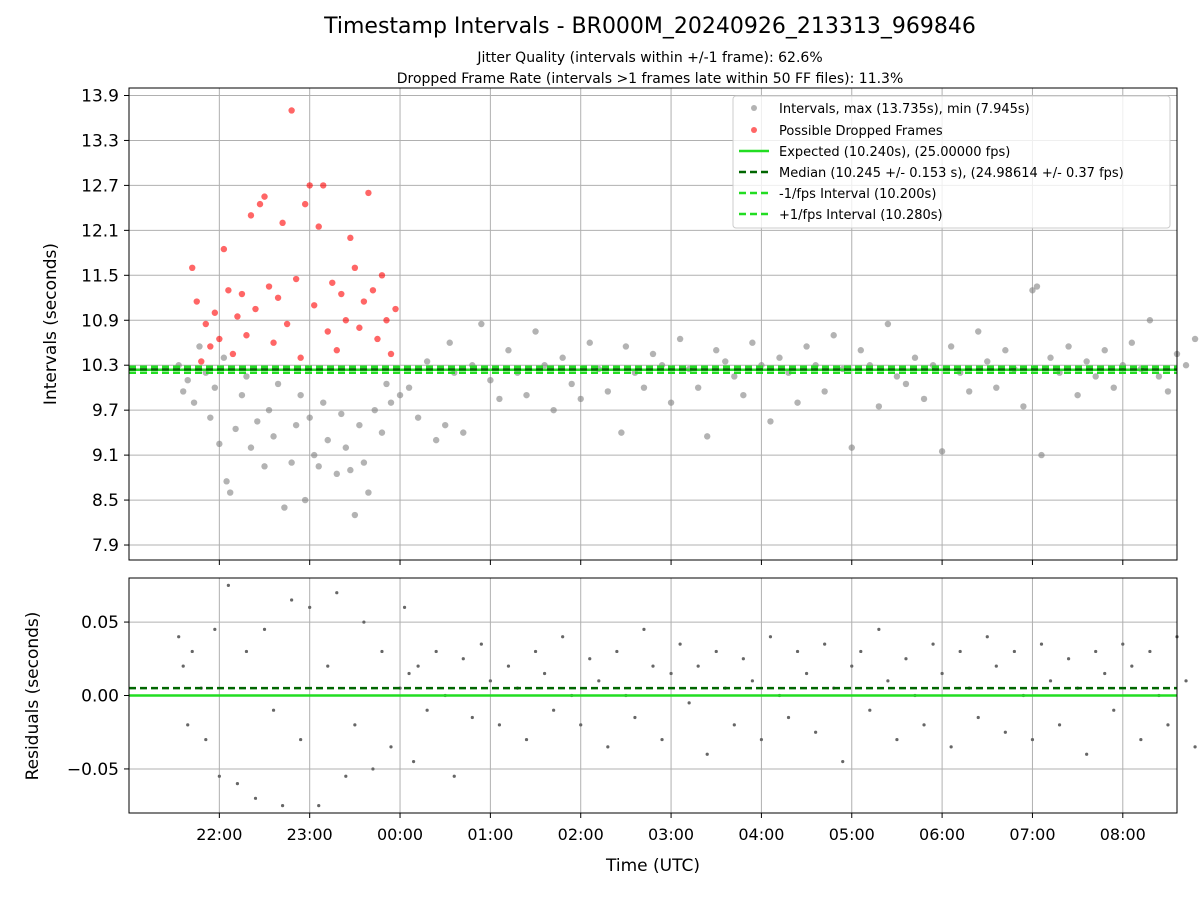 The width and height of the screenshot is (1200, 900). I want to click on x-tick-label: 06:00, so click(942, 834).